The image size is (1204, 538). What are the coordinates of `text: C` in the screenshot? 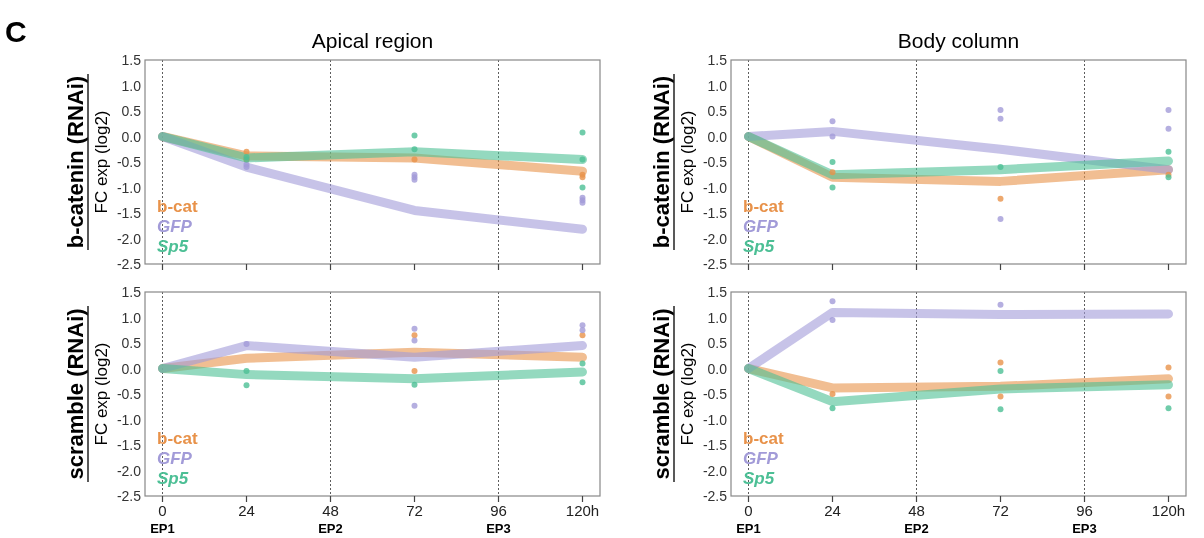 It's located at (16, 31).